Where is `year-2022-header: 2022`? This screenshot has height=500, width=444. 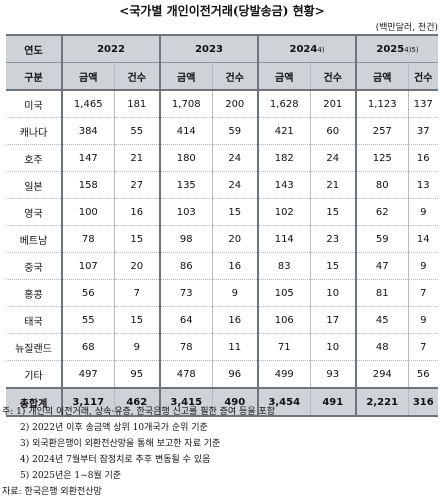 year-2022-header: 2022 is located at coordinates (111, 48).